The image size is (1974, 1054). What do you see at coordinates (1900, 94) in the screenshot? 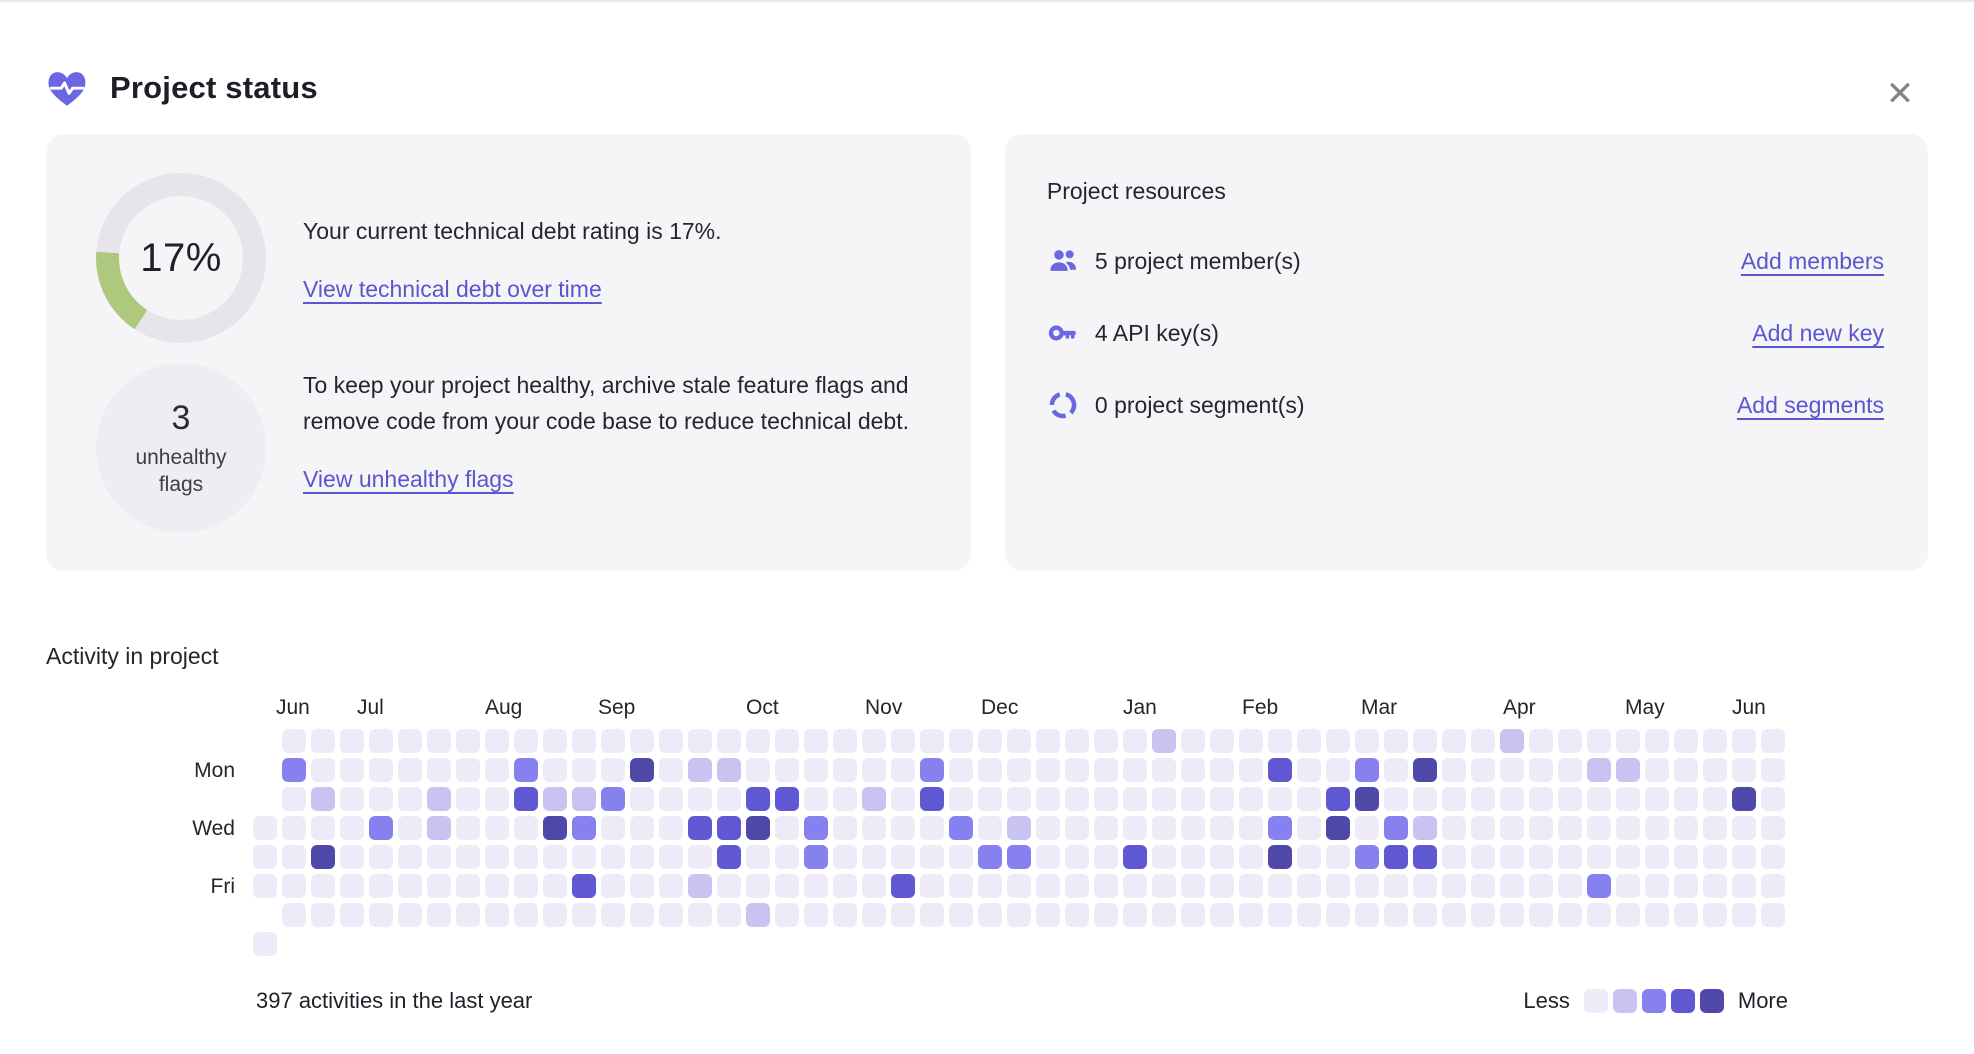
I see `close-icon: ✕` at bounding box center [1900, 94].